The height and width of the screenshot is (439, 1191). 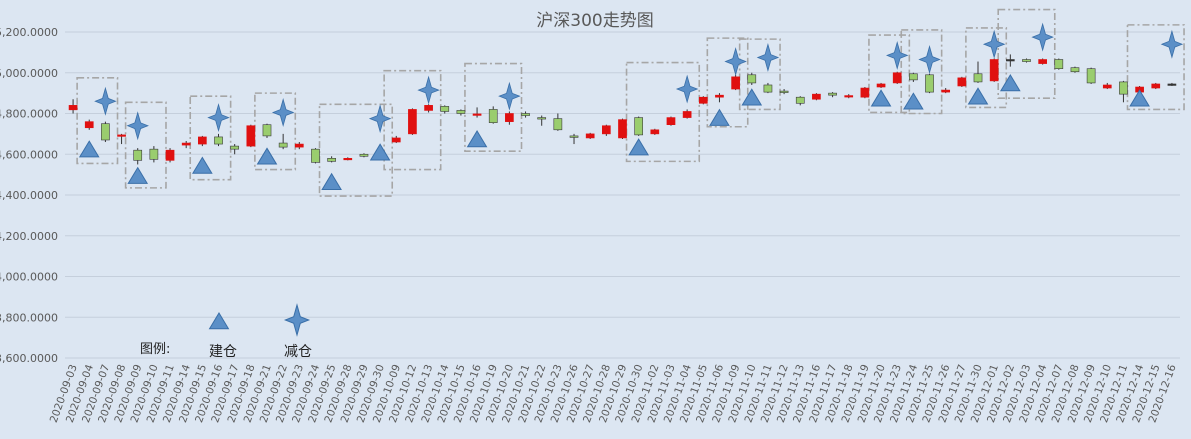 What do you see at coordinates (29, 317) in the screenshot?
I see `y-tick-label: 3,800.0000` at bounding box center [29, 317].